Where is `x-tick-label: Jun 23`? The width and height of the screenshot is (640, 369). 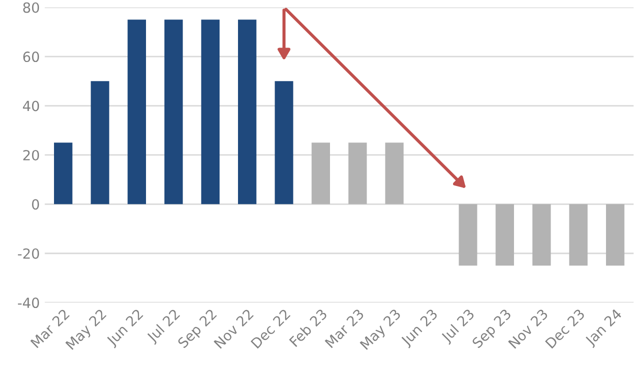 x-tick-label: Jun 23 is located at coordinates (420, 328).